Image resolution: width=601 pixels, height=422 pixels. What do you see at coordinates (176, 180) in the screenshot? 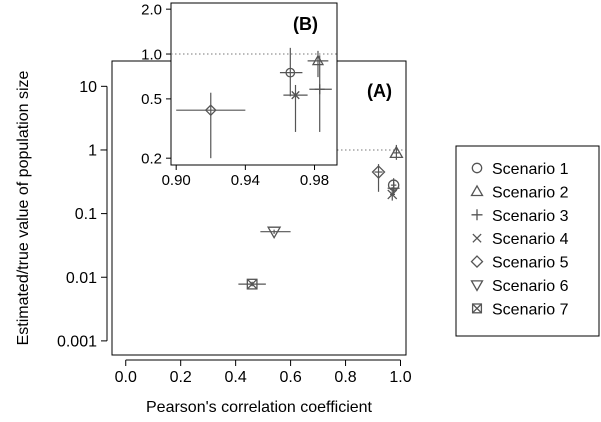
I see `x-tick-label: 0.90` at bounding box center [176, 180].